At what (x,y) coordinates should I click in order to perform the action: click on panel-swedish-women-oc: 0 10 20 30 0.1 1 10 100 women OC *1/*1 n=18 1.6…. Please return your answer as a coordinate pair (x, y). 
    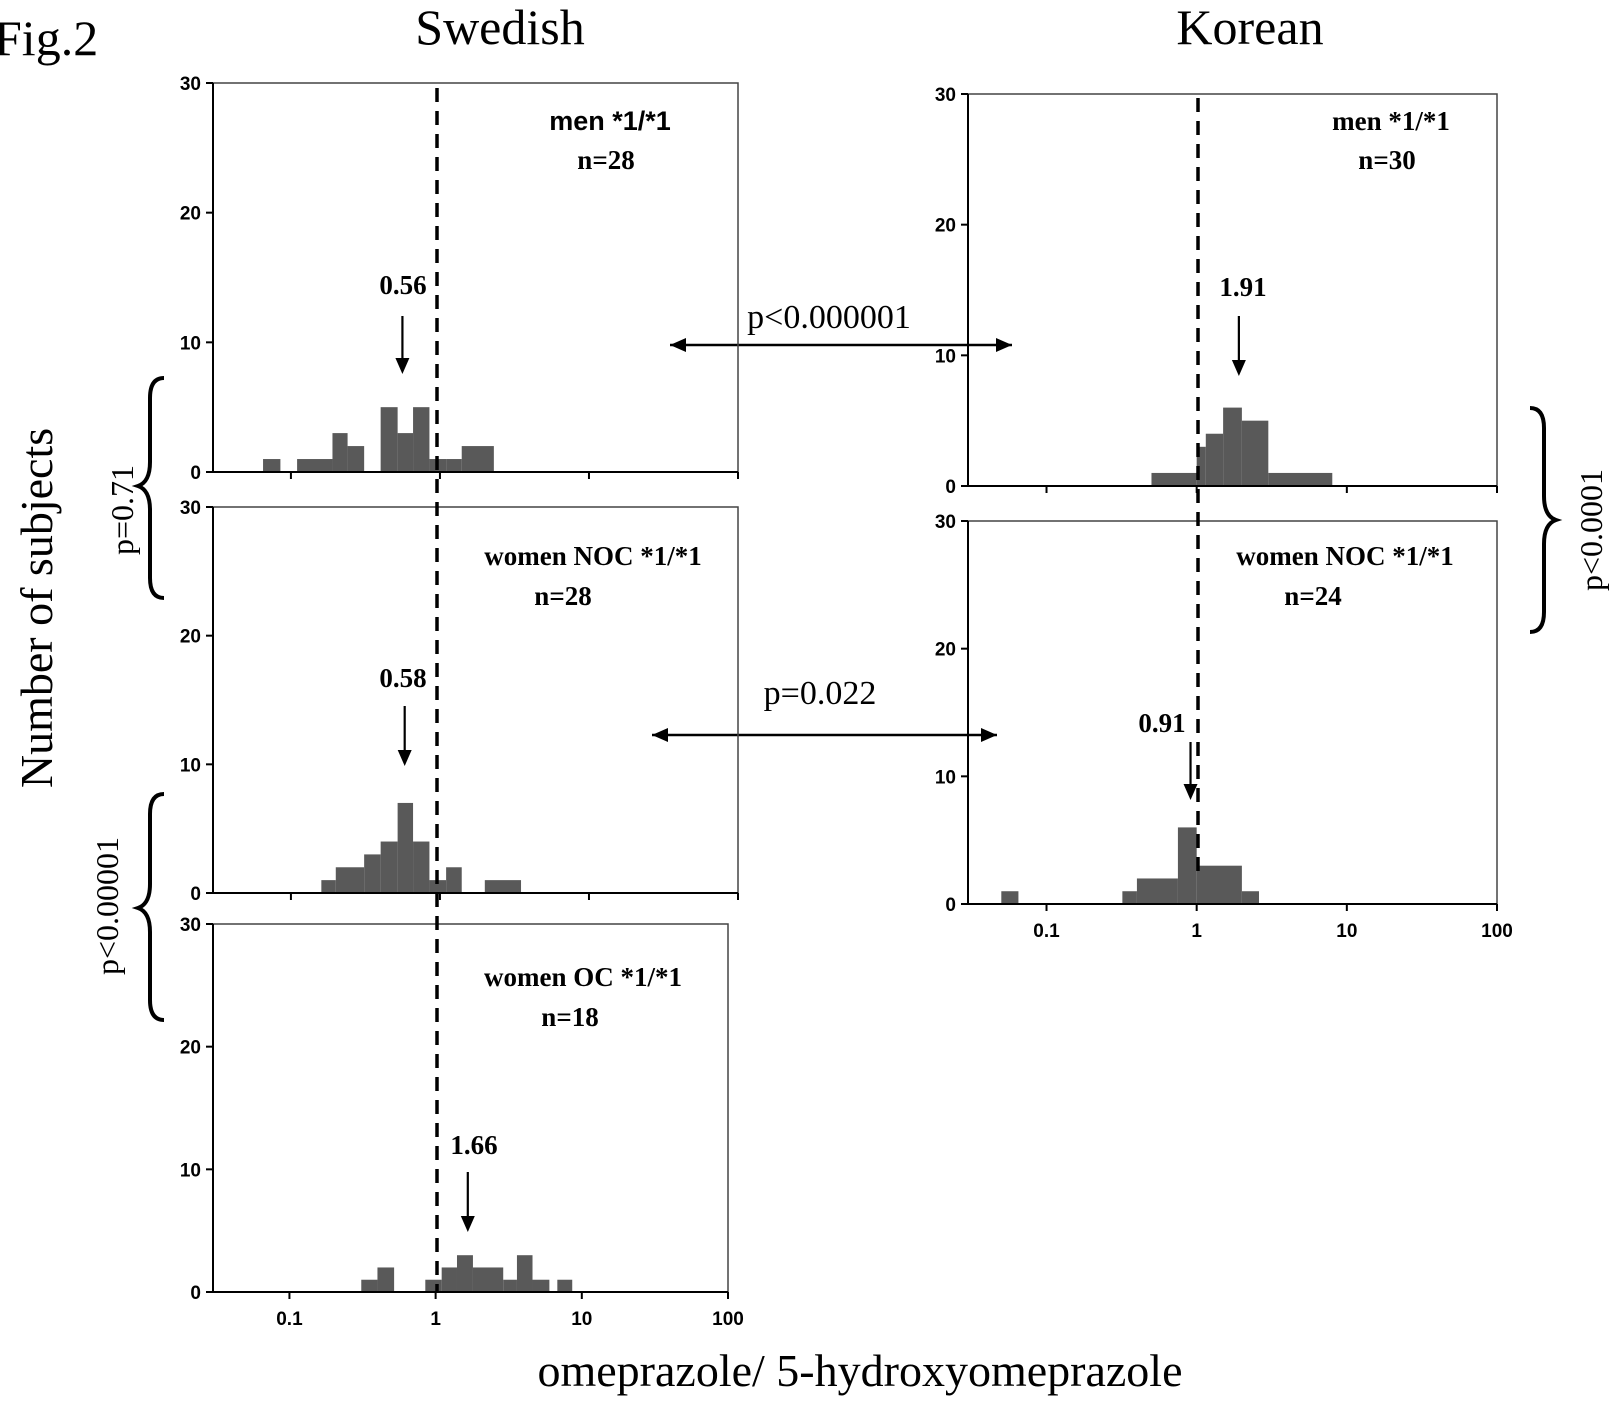
    Looking at the image, I should click on (462, 1122).